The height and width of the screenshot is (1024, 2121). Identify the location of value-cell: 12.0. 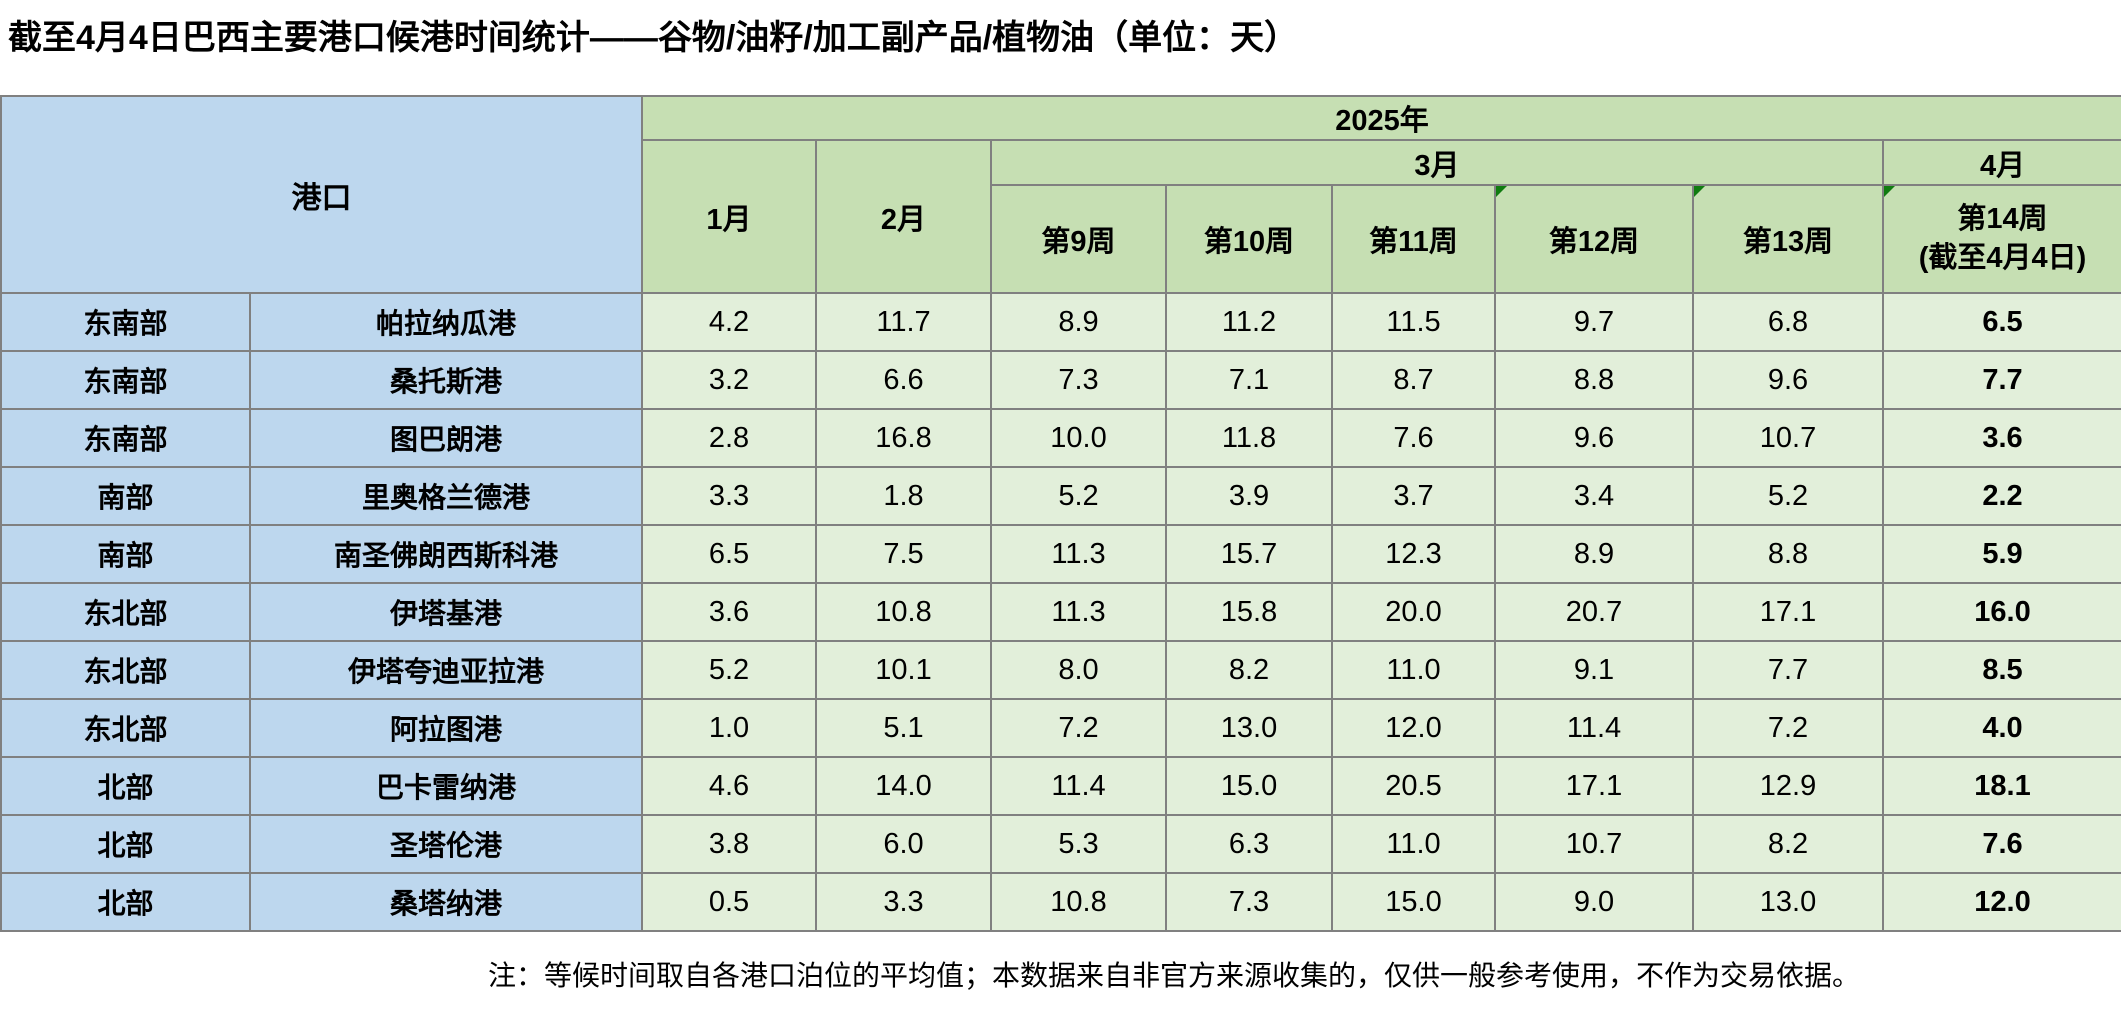
(2001, 902).